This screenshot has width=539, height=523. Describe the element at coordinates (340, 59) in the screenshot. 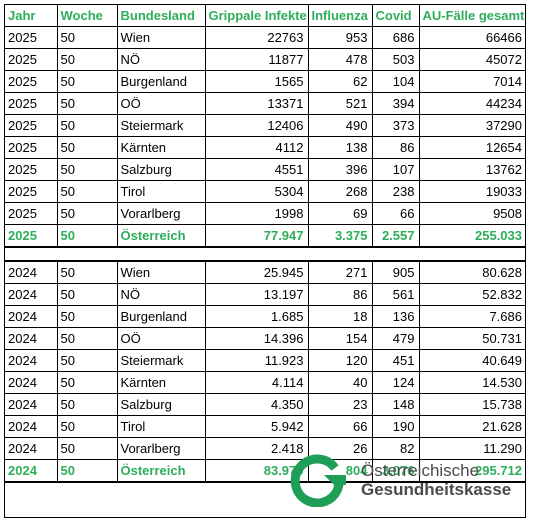

I see `table-cell: 478` at that location.